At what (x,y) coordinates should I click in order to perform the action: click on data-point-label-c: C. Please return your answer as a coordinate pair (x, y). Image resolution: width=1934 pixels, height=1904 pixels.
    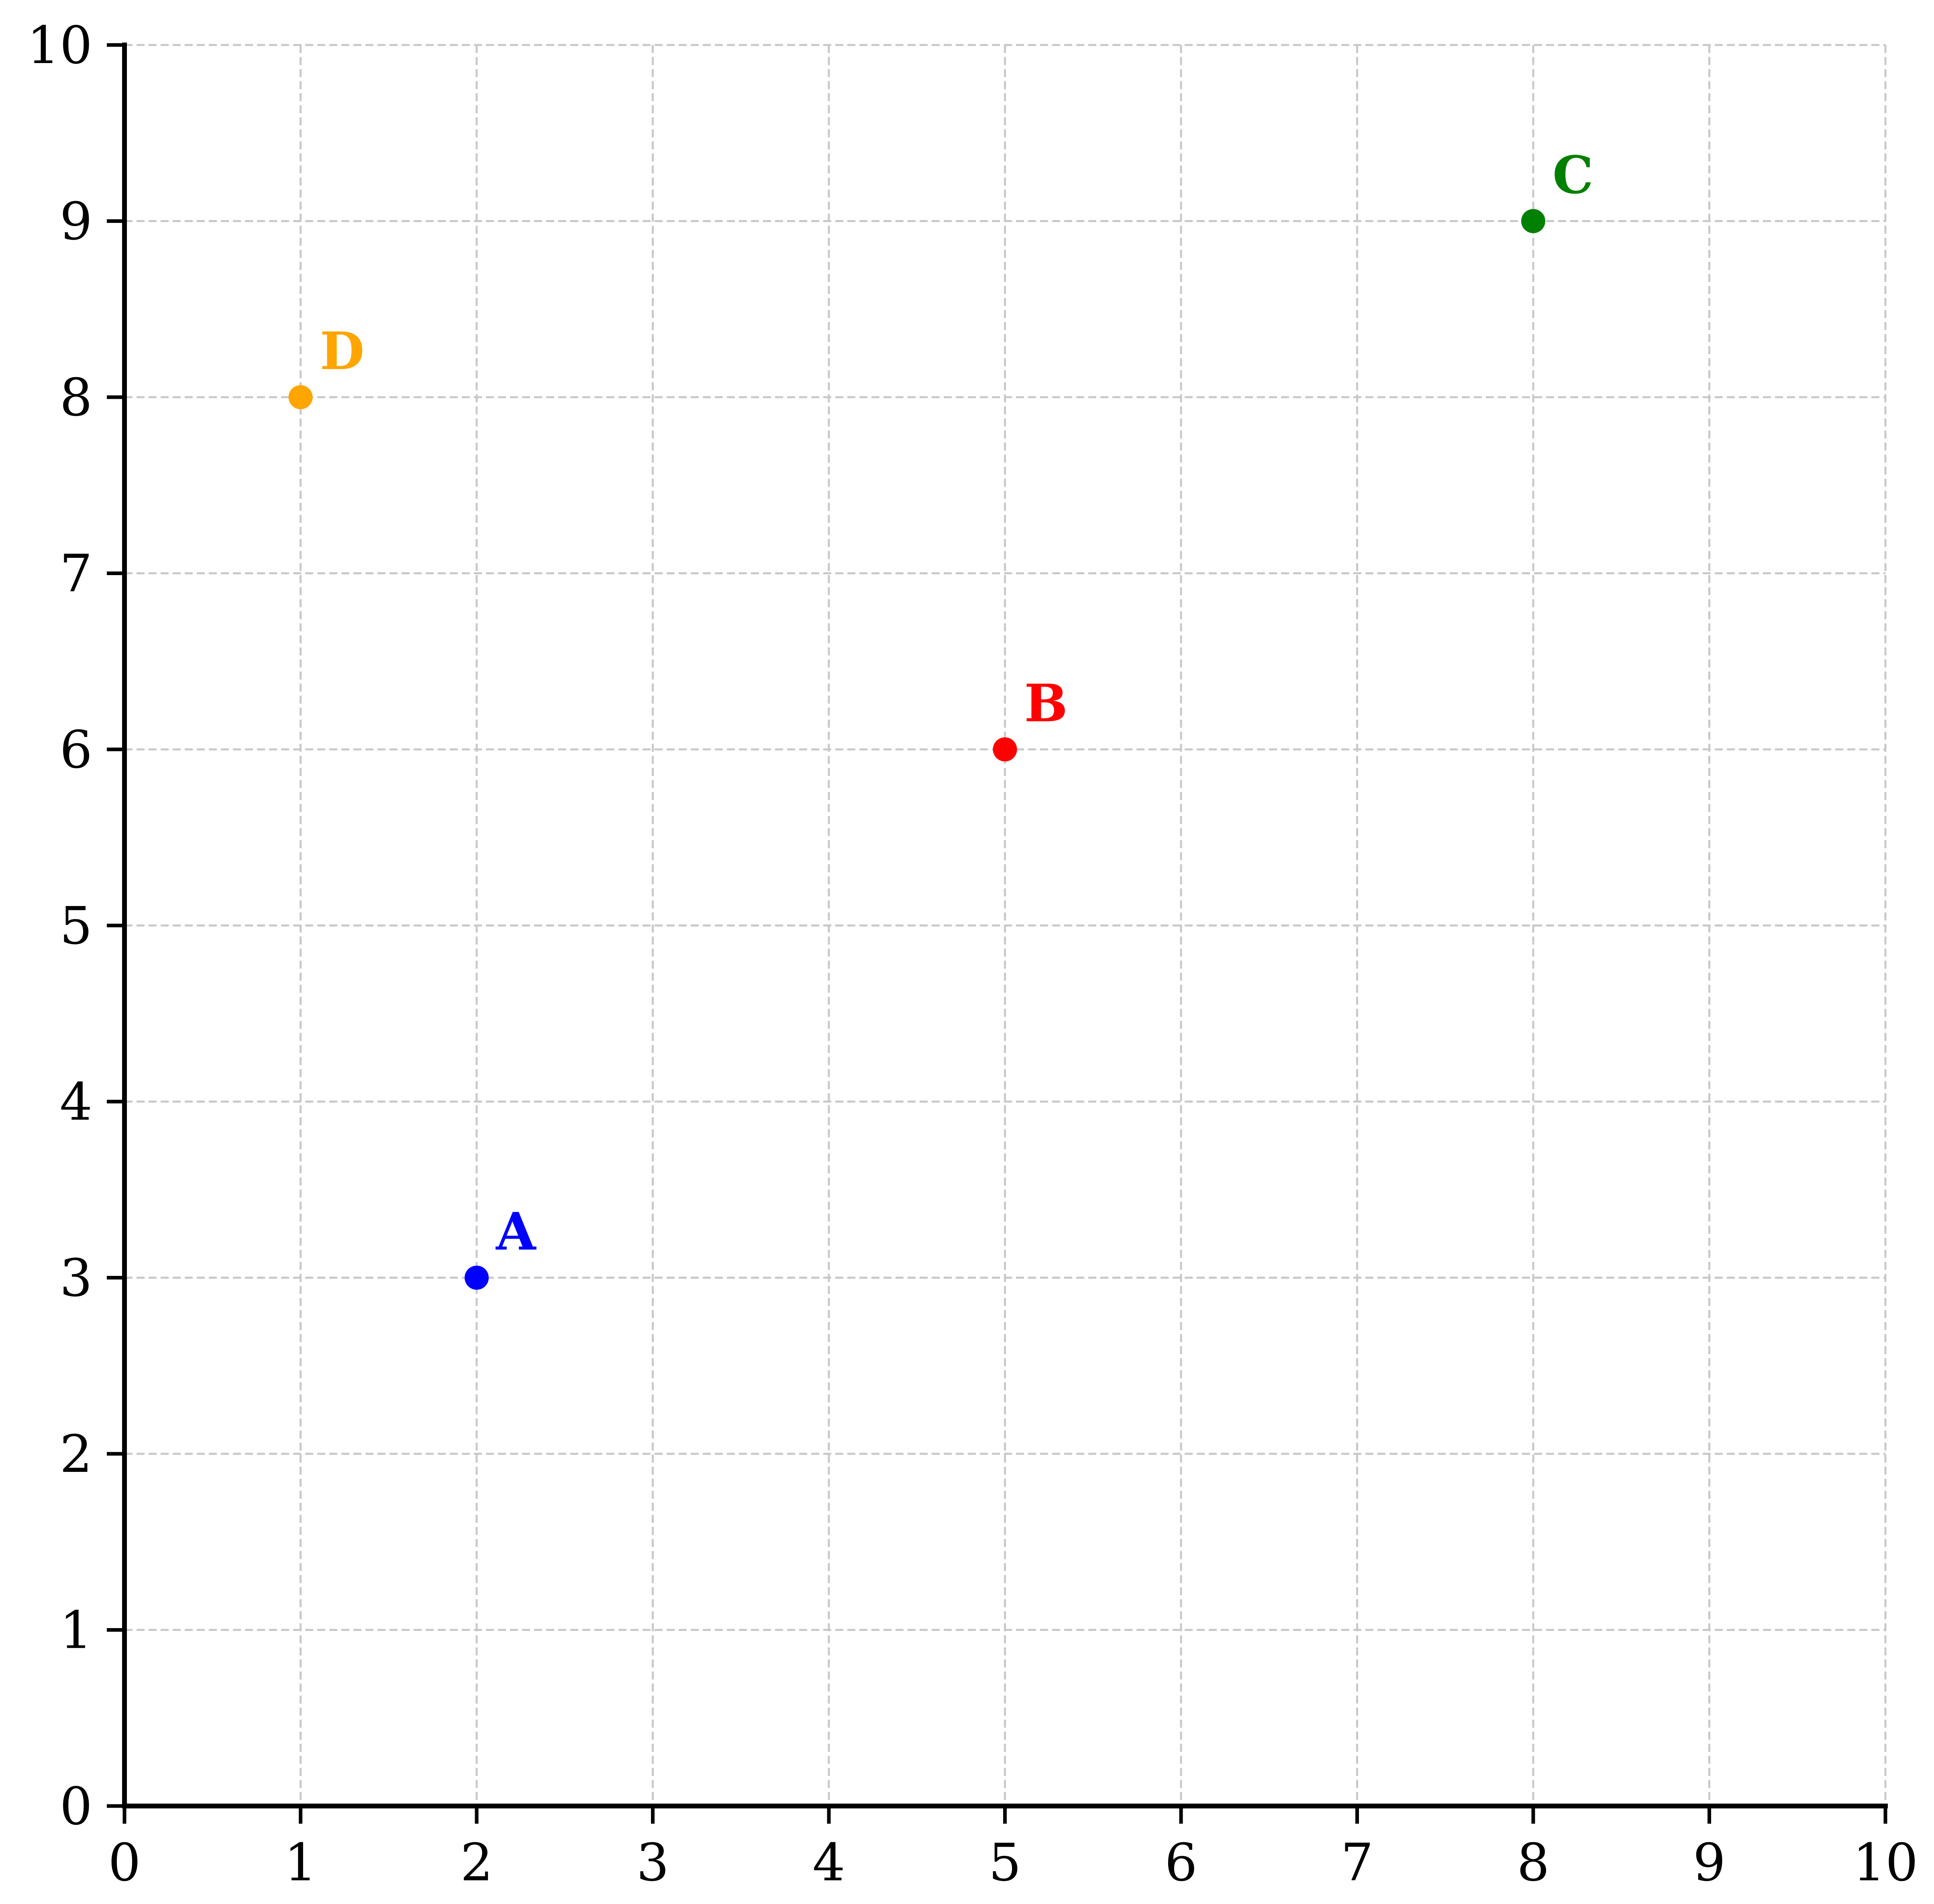
    Looking at the image, I should click on (1573, 175).